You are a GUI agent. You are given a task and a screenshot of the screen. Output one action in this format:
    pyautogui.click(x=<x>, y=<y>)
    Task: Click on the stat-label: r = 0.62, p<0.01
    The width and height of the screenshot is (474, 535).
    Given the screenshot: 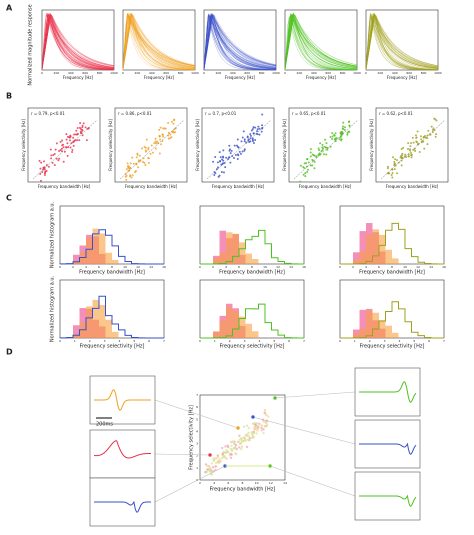 What is the action you would take?
    pyautogui.click(x=396, y=113)
    